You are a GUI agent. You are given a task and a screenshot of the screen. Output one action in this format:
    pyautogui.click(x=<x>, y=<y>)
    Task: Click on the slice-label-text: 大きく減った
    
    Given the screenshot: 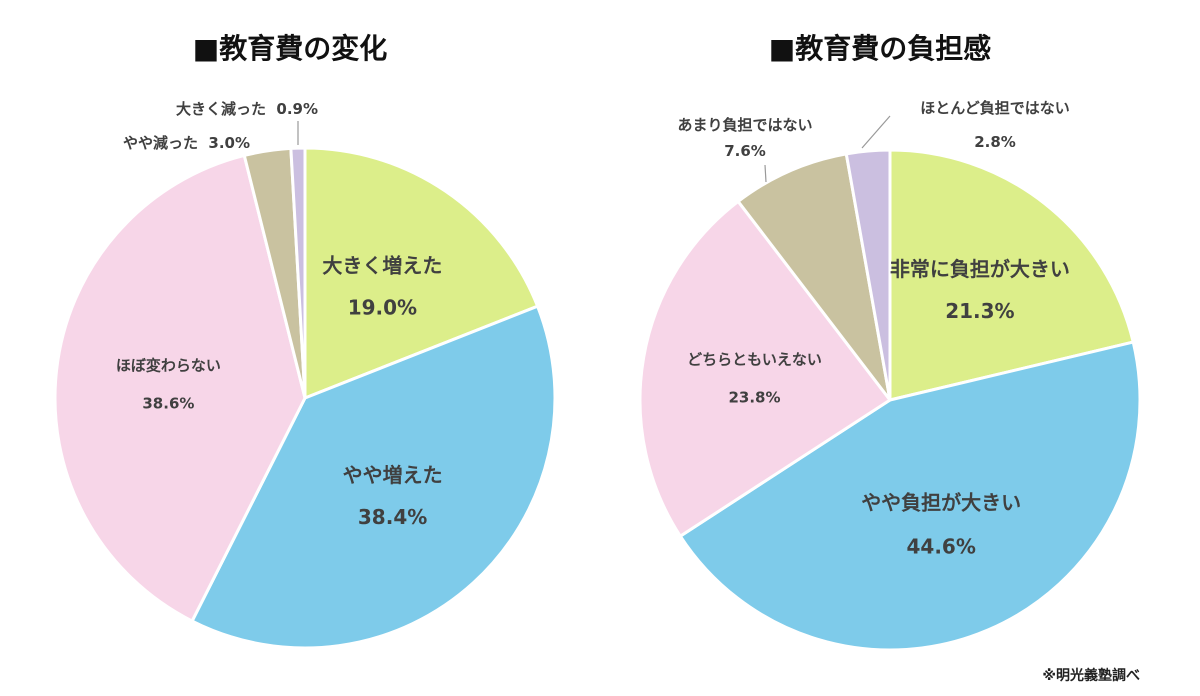 What is the action you would take?
    pyautogui.click(x=226, y=109)
    